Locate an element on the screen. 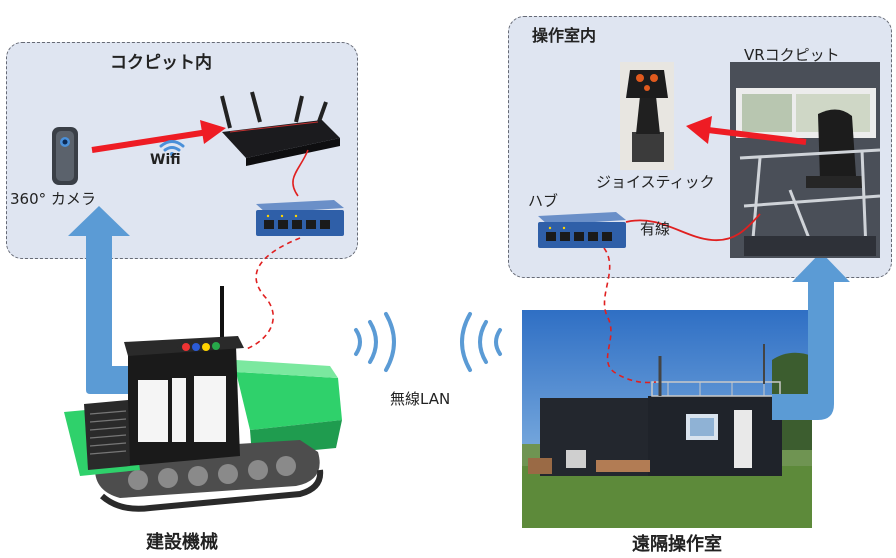  camera-label: 360° カメラ is located at coordinates (53, 199).